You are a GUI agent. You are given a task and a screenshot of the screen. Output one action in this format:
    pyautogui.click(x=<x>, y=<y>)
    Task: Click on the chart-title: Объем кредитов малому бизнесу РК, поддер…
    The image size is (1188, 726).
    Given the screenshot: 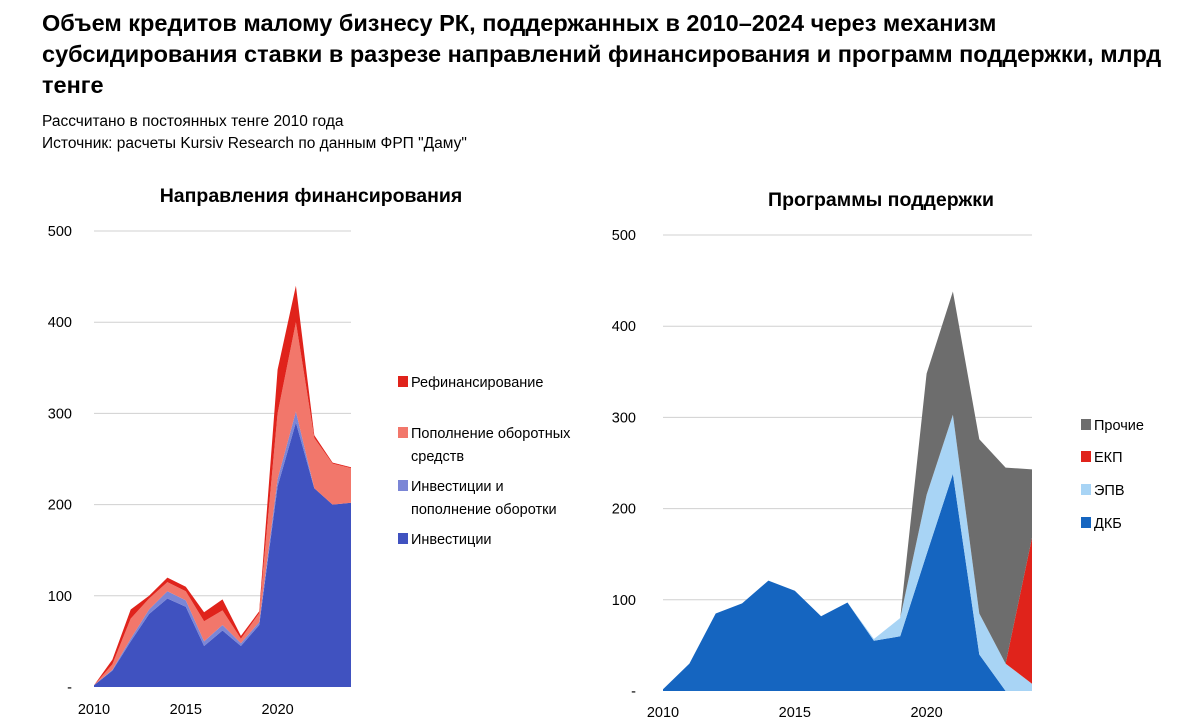 What is the action you would take?
    pyautogui.click(x=602, y=54)
    